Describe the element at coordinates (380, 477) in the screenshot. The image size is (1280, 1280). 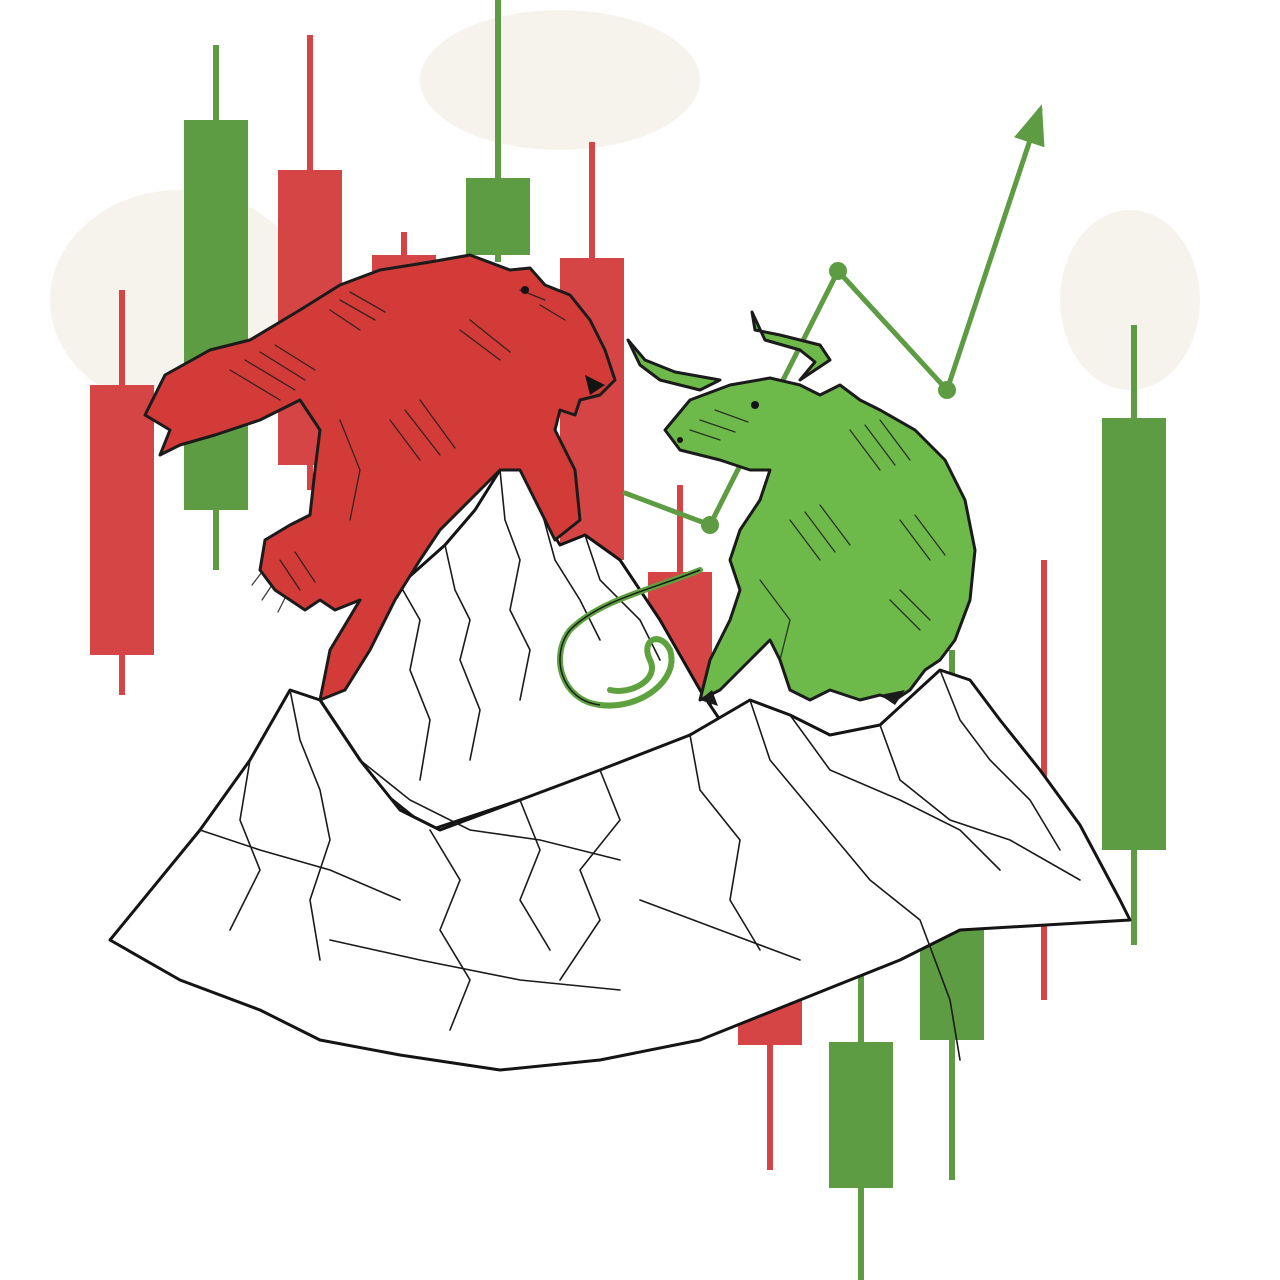
I see `bear-figure` at that location.